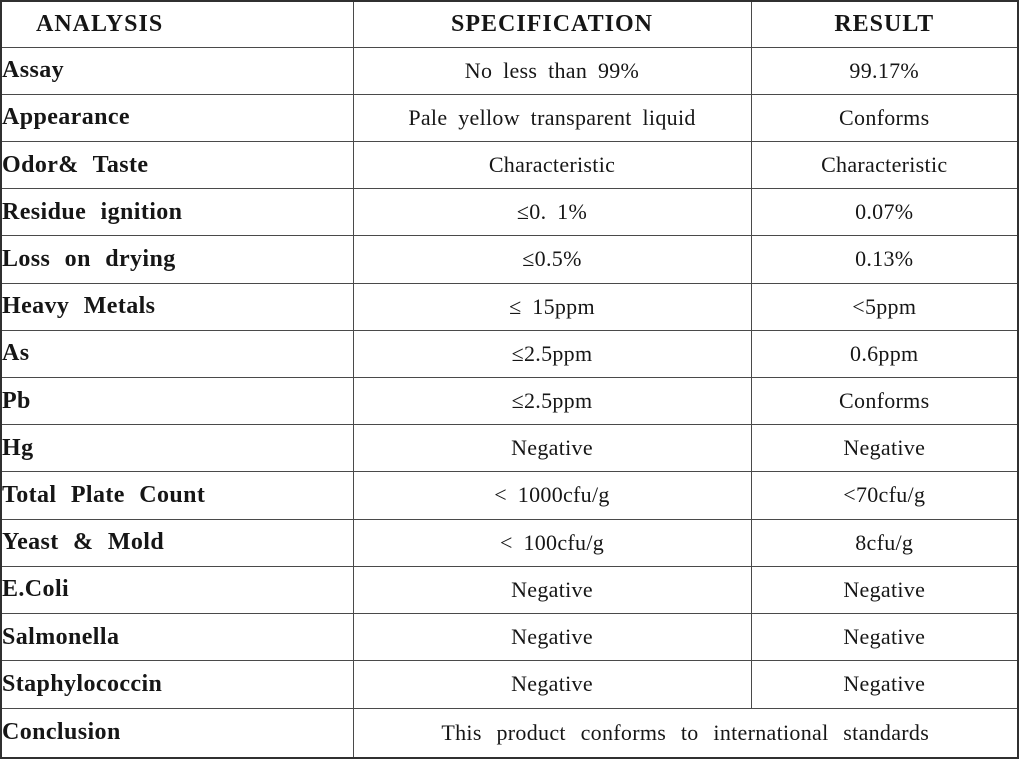 Image resolution: width=1019 pixels, height=761 pixels. Describe the element at coordinates (884, 353) in the screenshot. I see `result-cell: 0.6ppm` at that location.